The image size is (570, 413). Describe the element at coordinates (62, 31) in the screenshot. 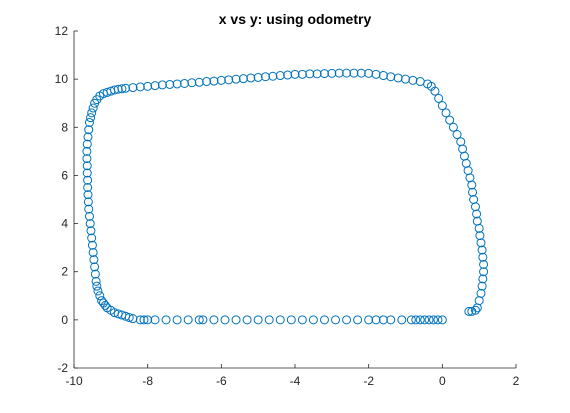

I see `y-tick-label: 12` at that location.